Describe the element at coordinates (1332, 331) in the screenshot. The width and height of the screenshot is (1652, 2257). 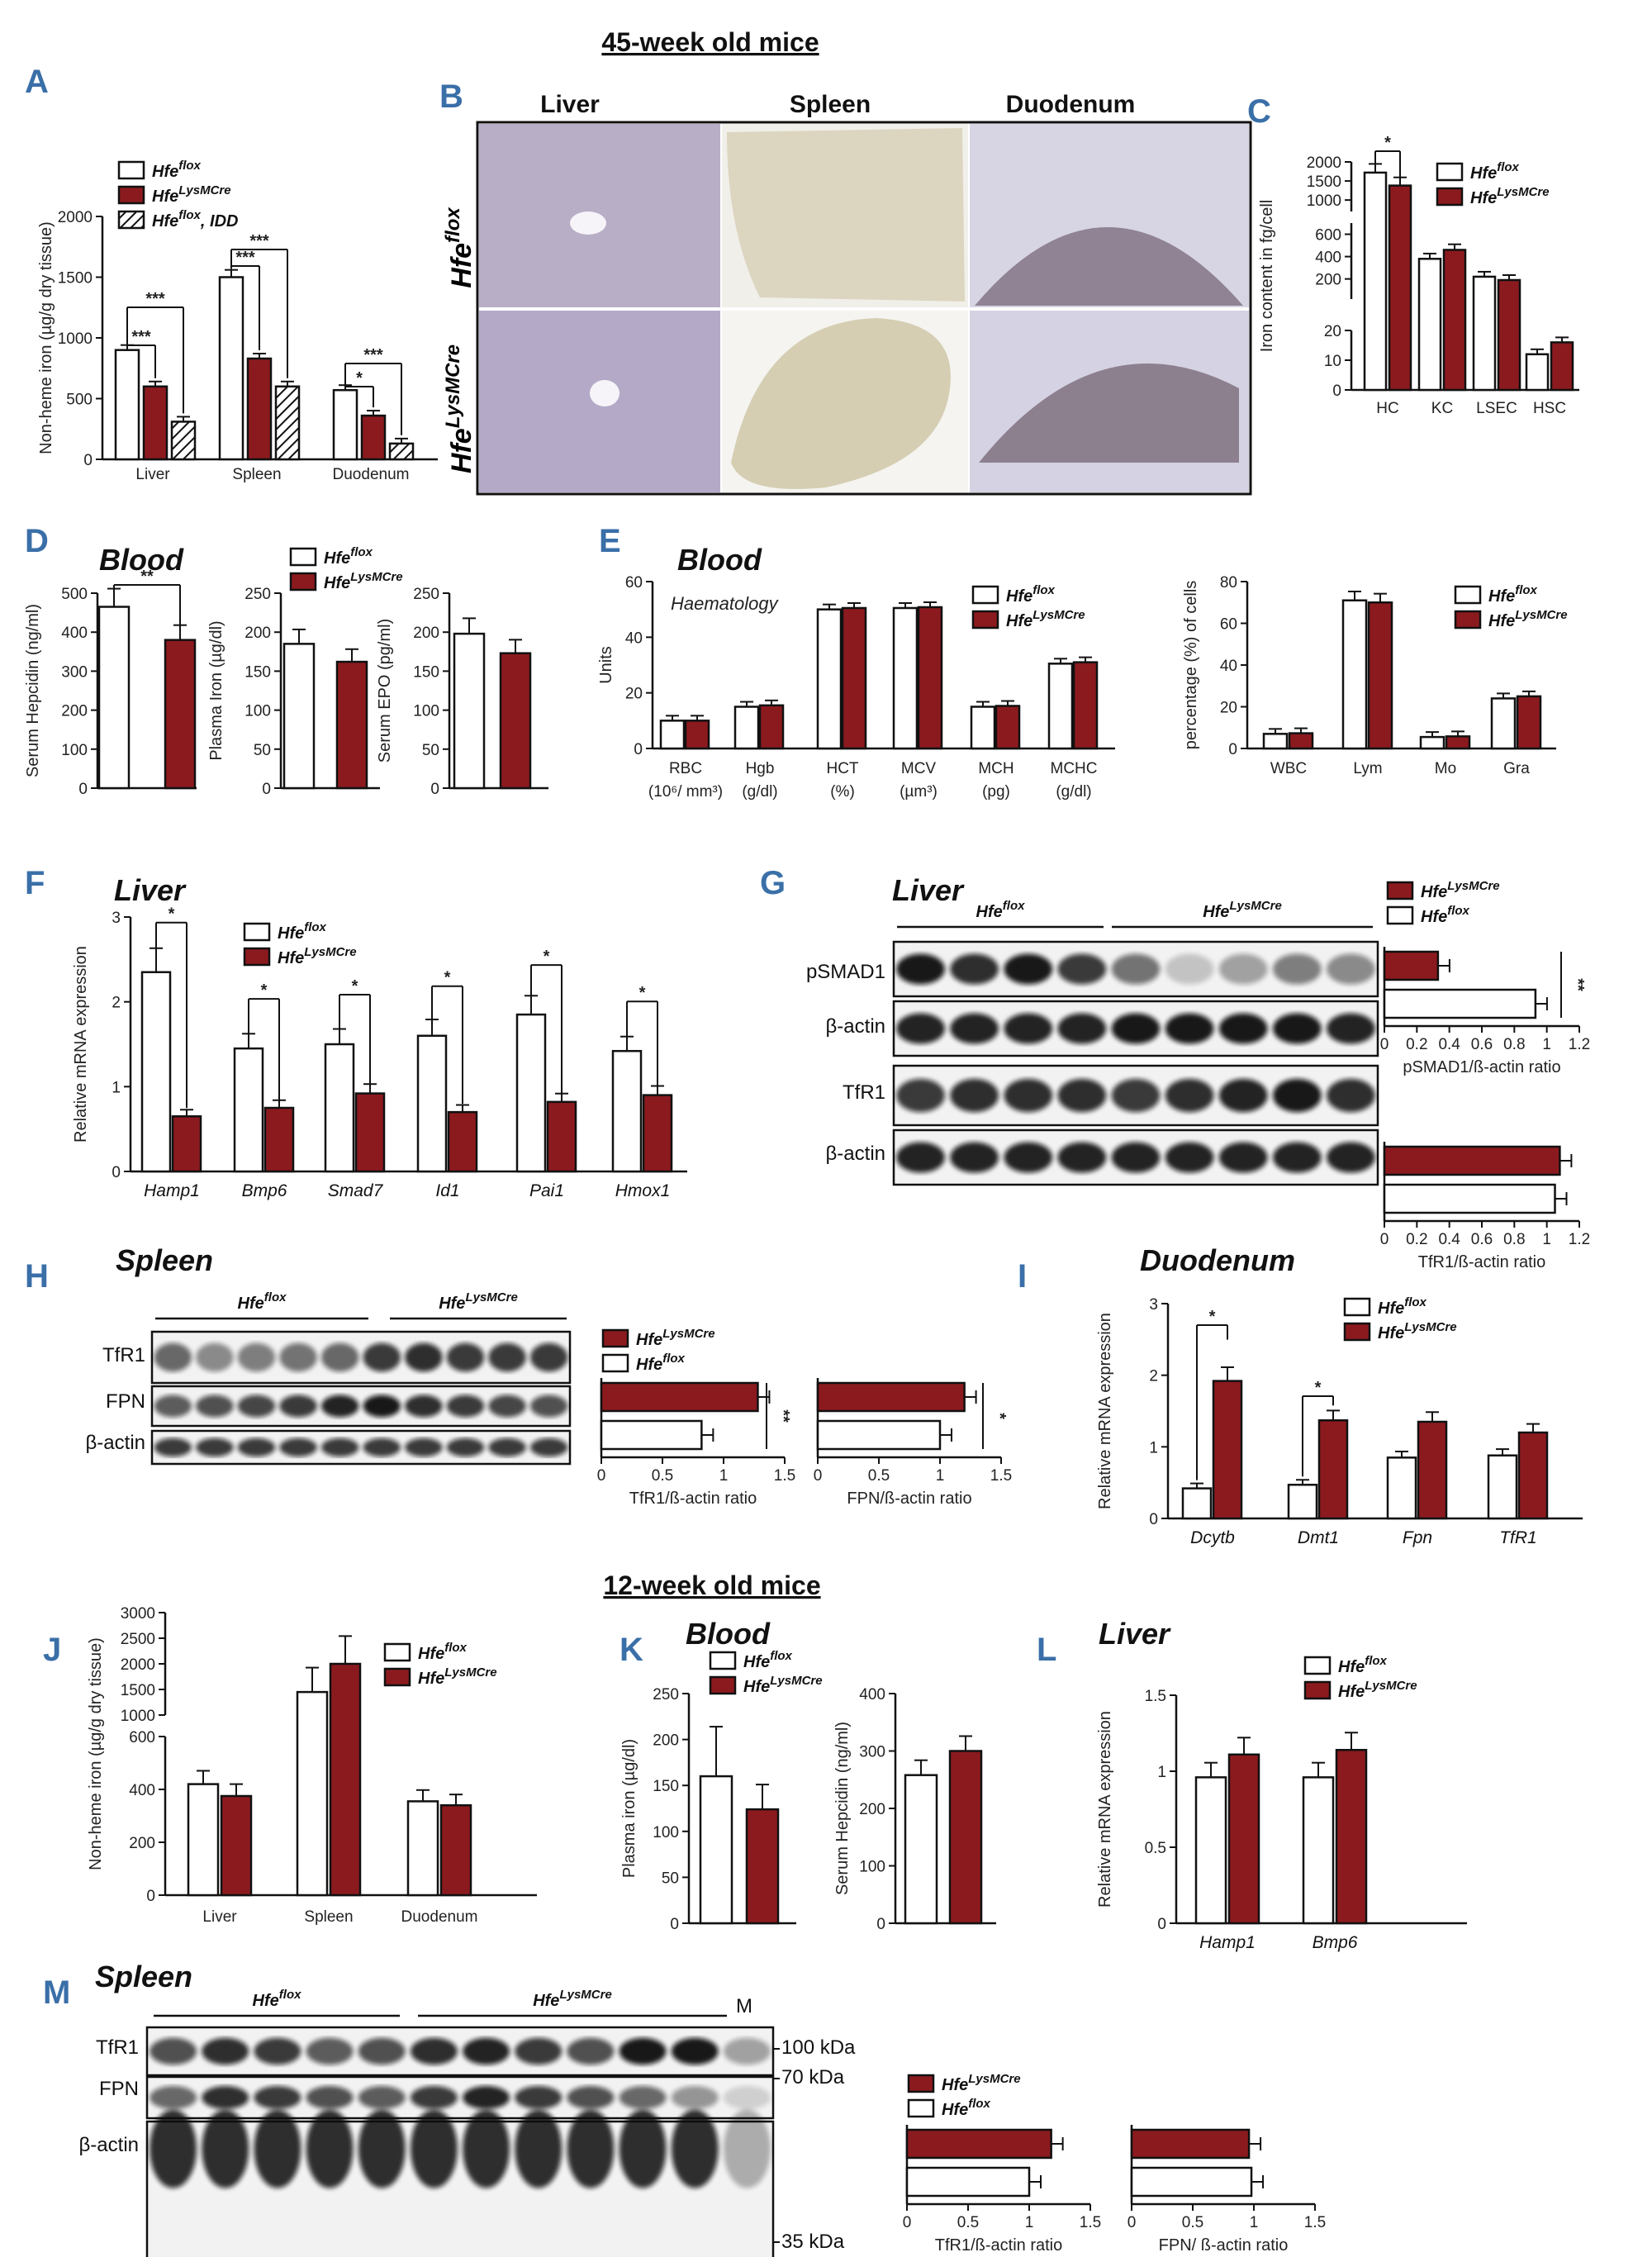
I see `y-tick-label-C-20: 20` at that location.